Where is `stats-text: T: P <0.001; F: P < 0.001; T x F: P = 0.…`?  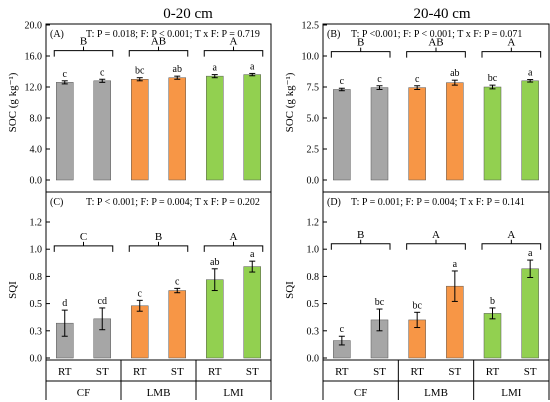 stats-text: T: P <0.001; F: P < 0.001; T x F: P = 0.… is located at coordinates (436, 34).